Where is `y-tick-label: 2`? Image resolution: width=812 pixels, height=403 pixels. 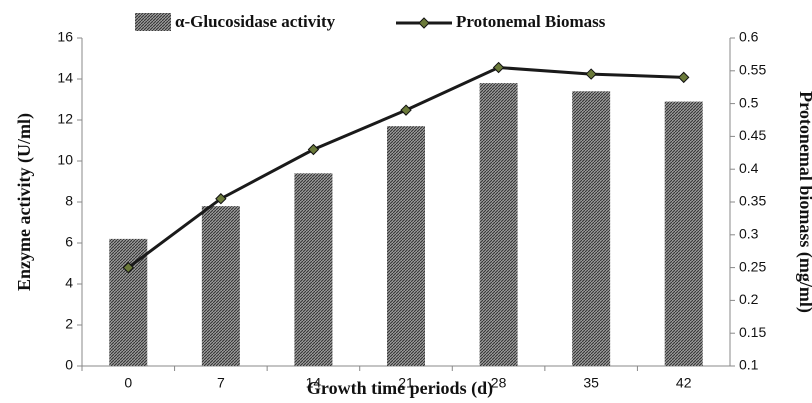
y-tick-label: 2 is located at coordinates (69, 324).